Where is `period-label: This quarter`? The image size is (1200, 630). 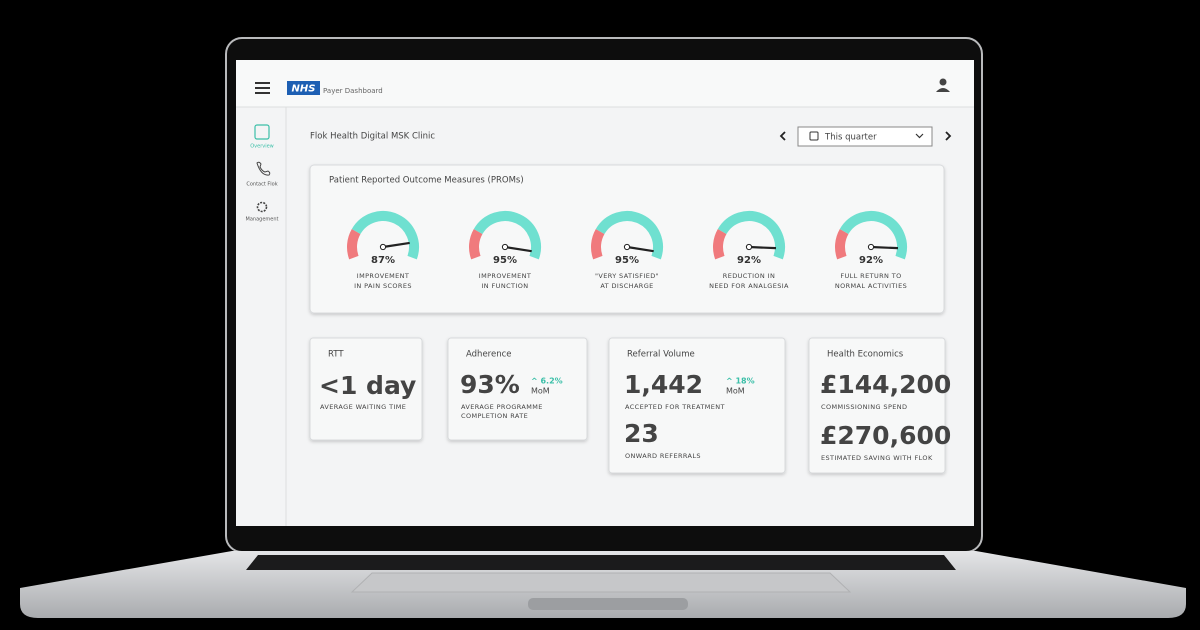
period-label: This quarter is located at coordinates (850, 138).